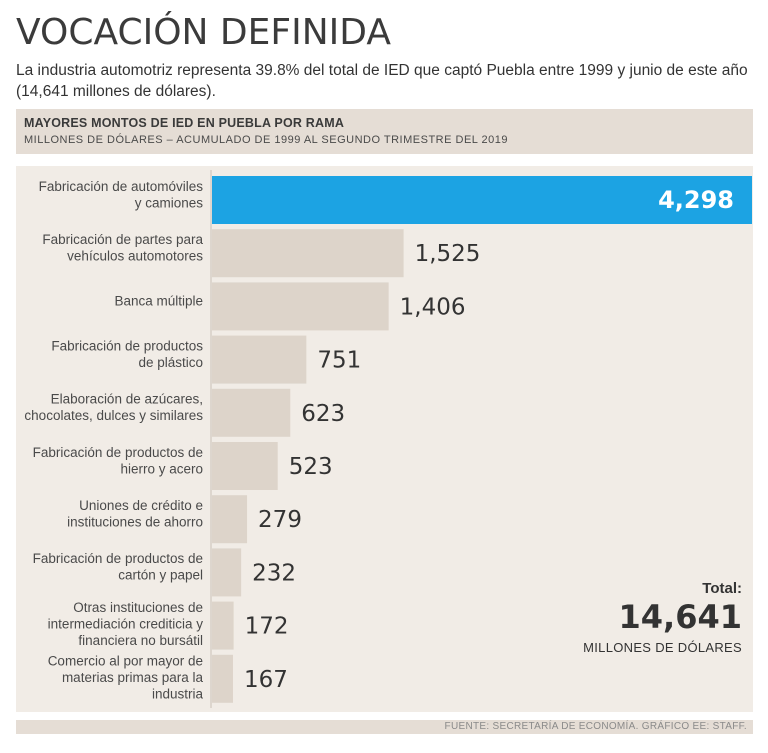 The height and width of the screenshot is (753, 768). What do you see at coordinates (178, 693) in the screenshot?
I see `category-label-9-line-2: industria` at bounding box center [178, 693].